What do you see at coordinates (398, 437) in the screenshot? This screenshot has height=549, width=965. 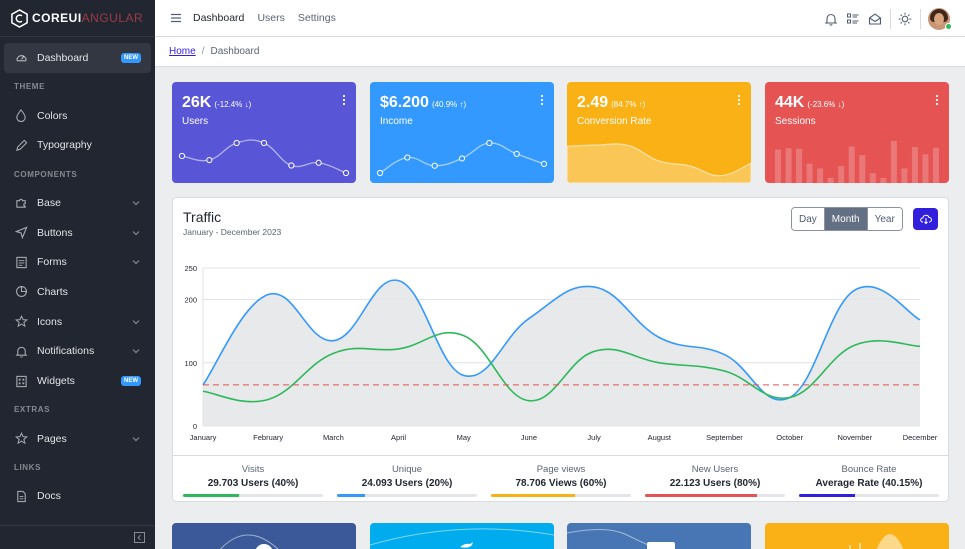 I see `x-tick-label: April` at bounding box center [398, 437].